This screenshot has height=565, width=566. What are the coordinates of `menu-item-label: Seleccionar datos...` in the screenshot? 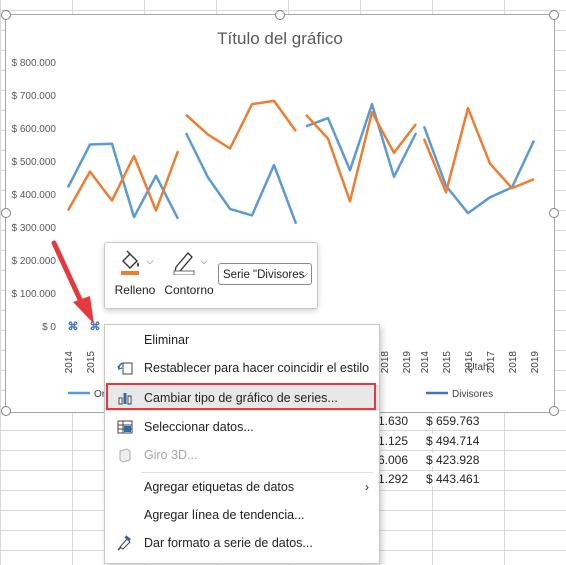 It's located at (199, 427).